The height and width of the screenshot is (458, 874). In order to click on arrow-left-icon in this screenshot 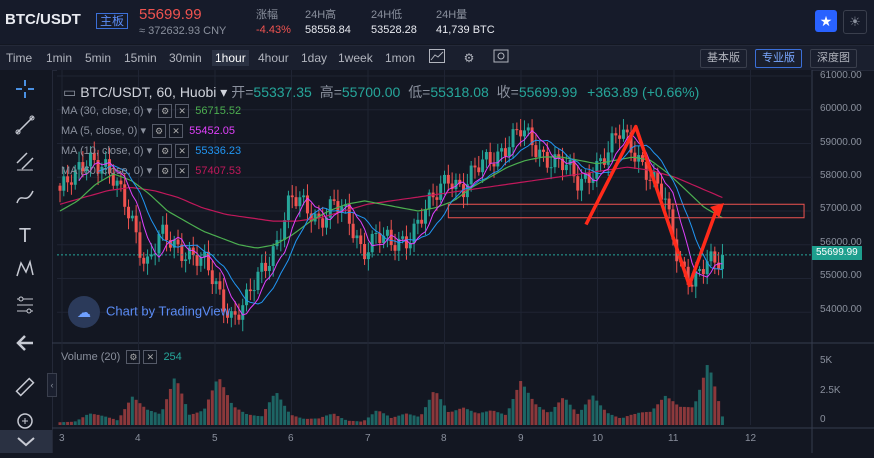, I will do `click(25, 346)`.